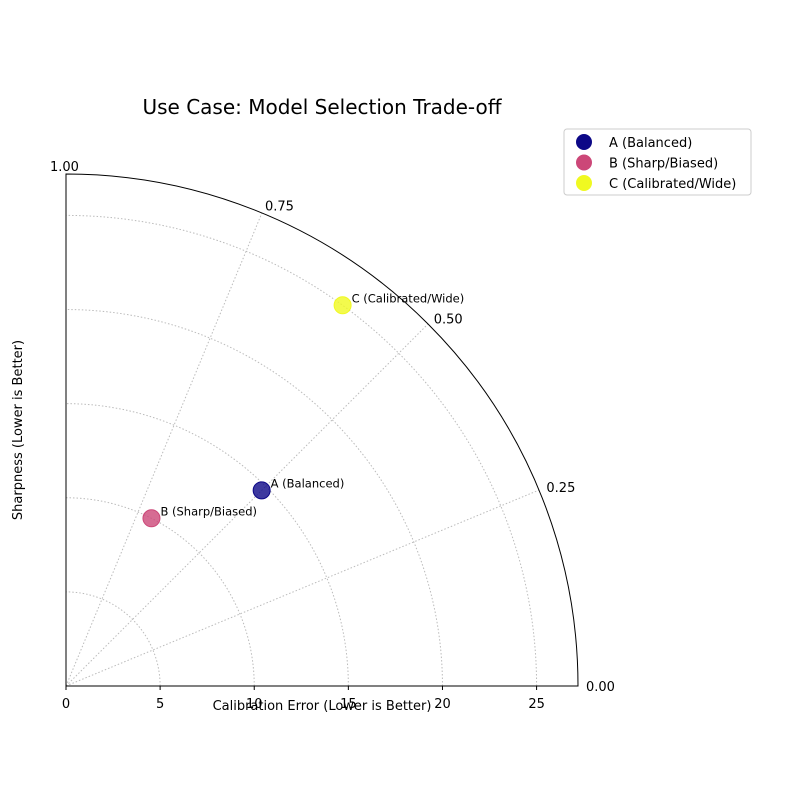 This screenshot has width=800, height=800. Describe the element at coordinates (650, 143) in the screenshot. I see `legend-entry: A (Balanced)` at that location.